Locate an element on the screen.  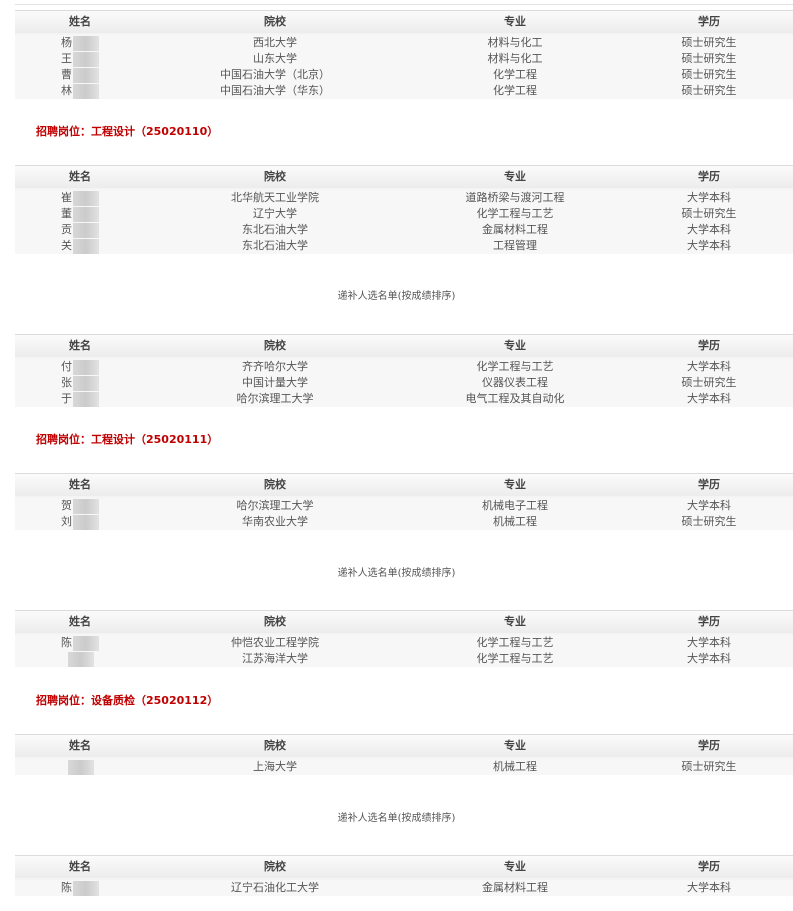
school-cell: 中国石油大学（华东） is located at coordinates (275, 90).